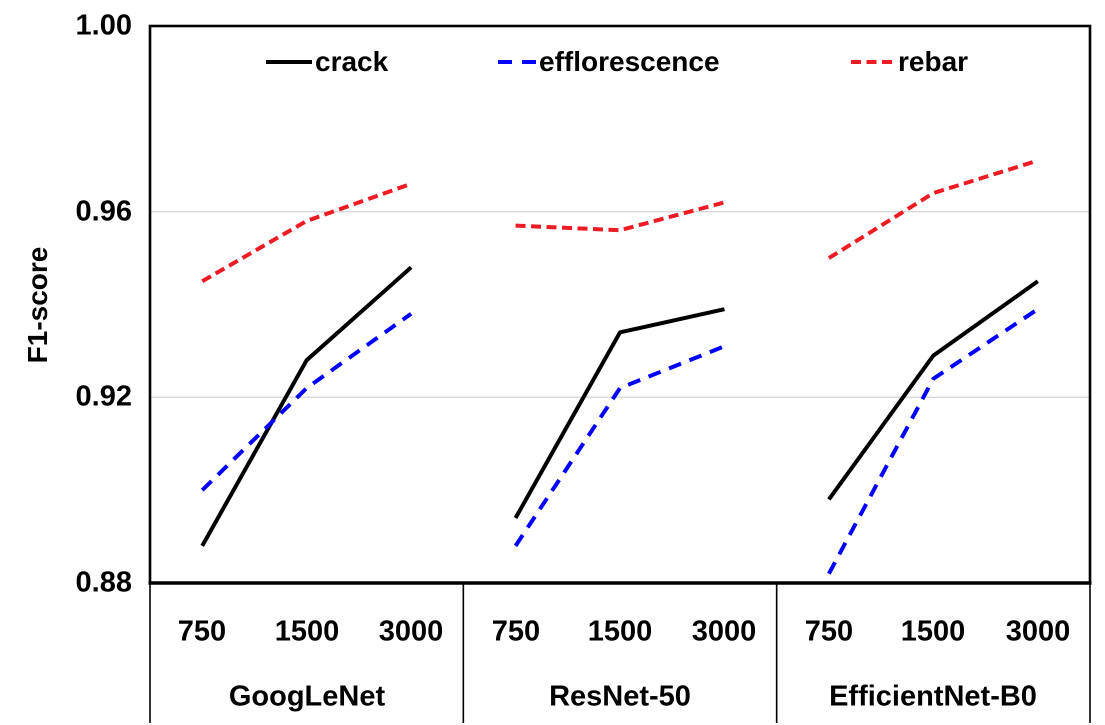 This screenshot has height=725, width=1105. I want to click on crack-line-efficientnet-b0, so click(933, 390).